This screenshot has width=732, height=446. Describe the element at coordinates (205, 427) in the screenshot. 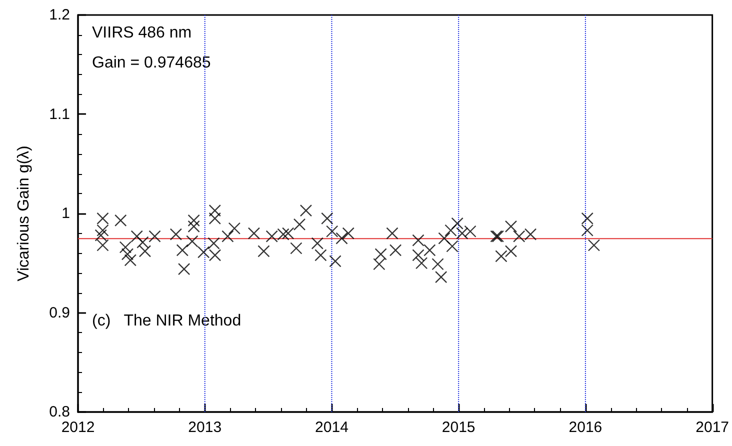

I see `x-tick-label: 2013` at that location.